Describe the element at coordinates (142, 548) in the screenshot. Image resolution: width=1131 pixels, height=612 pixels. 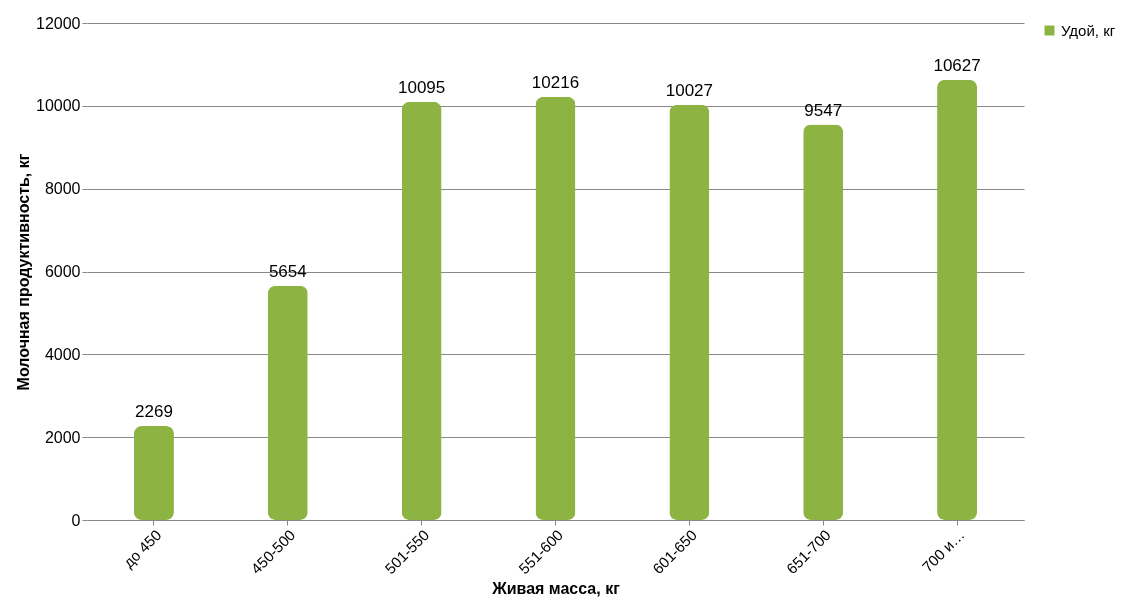
I see `x-tick-label: до 450` at that location.